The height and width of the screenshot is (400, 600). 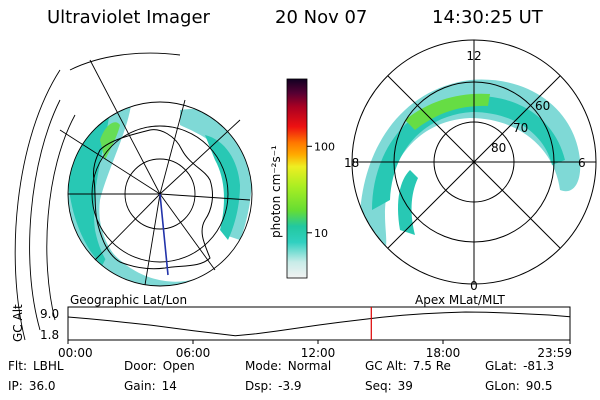 What do you see at coordinates (321, 190) in the screenshot?
I see `colorbar-ticks: 100 10` at bounding box center [321, 190].